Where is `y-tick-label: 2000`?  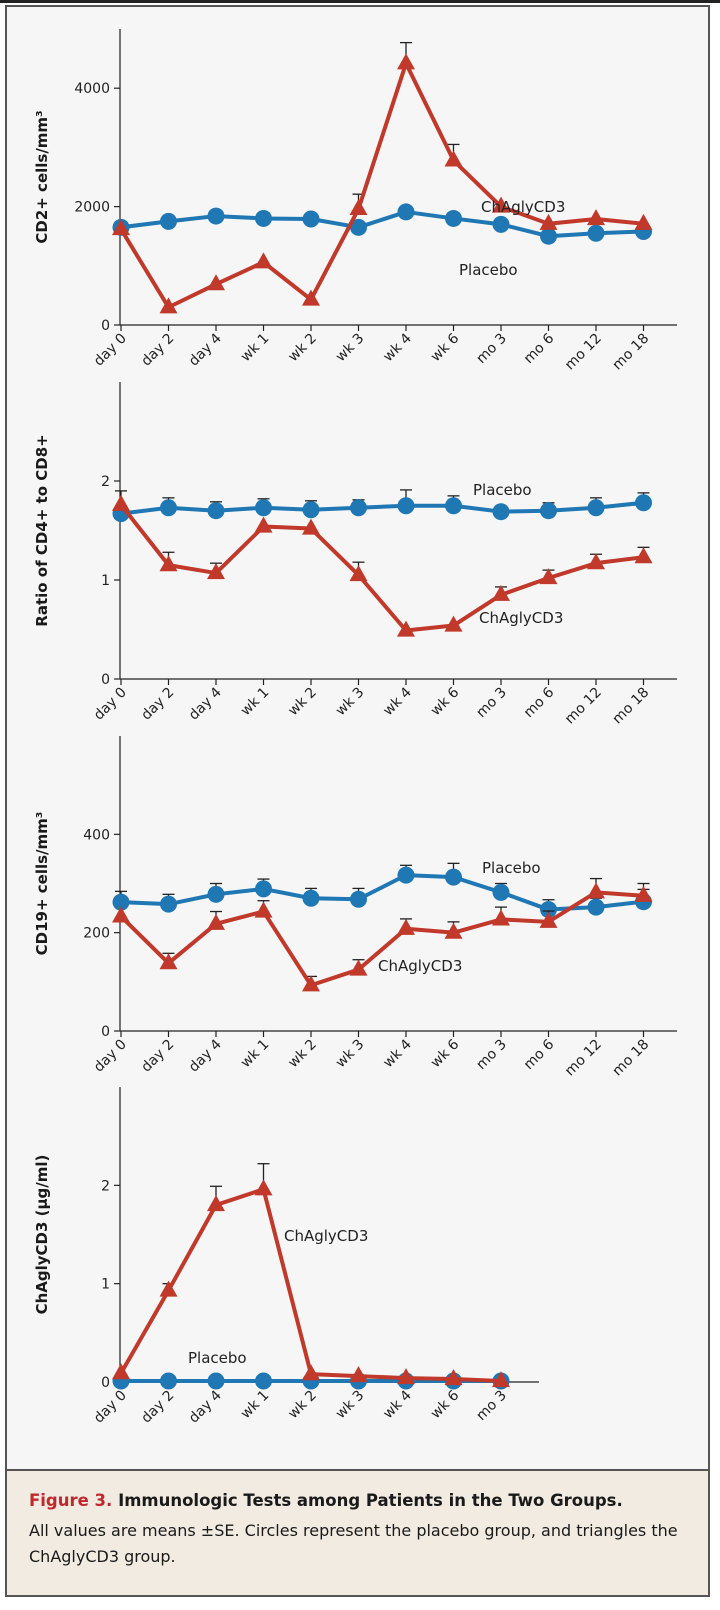 y-tick-label: 2000 is located at coordinates (92, 208).